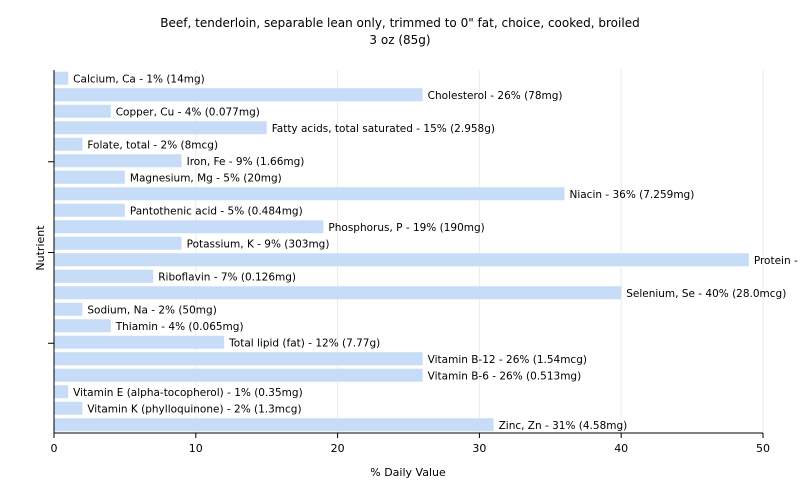  What do you see at coordinates (406, 228) in the screenshot?
I see `bar-label: Phosphorus, P - 19% (190mg)` at bounding box center [406, 228].